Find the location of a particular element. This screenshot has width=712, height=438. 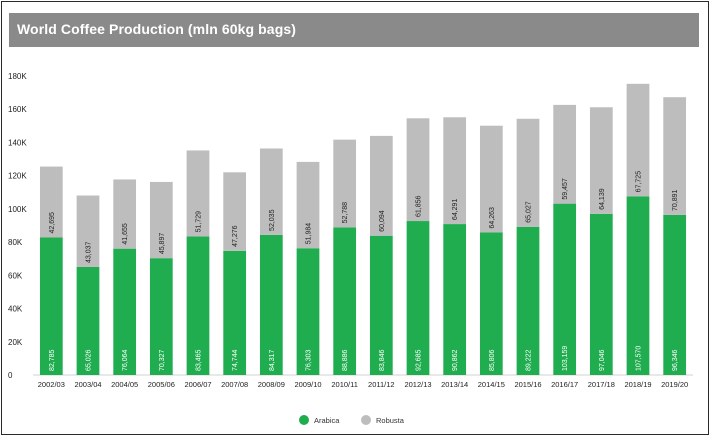

data-label-robusta: 51,984 is located at coordinates (309, 234).